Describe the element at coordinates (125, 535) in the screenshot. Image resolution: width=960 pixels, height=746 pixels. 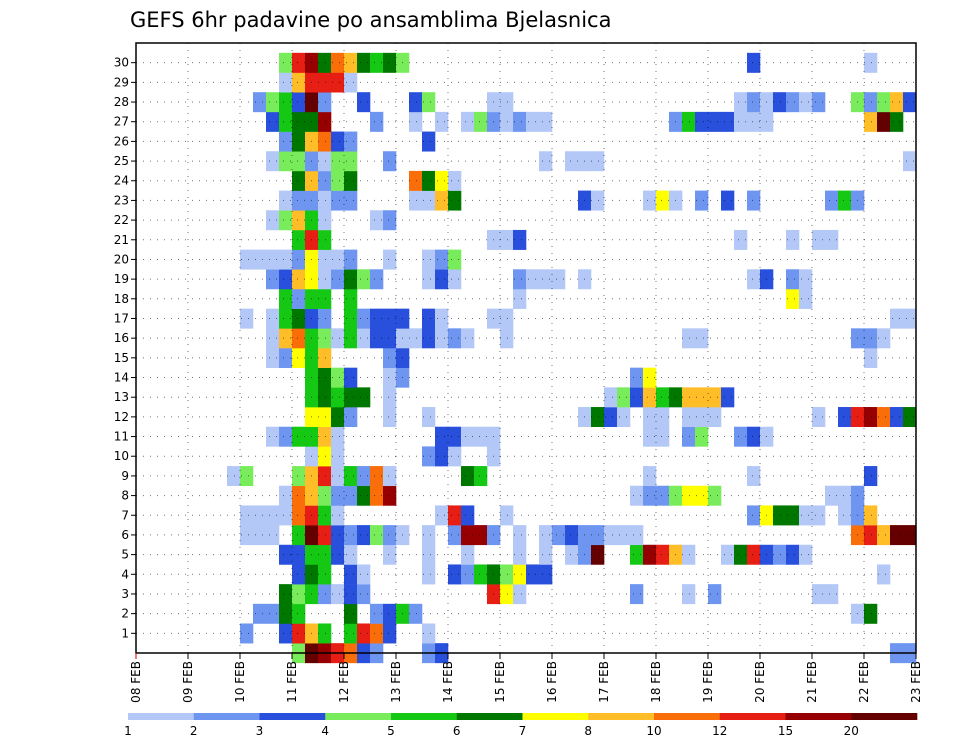
I see `y-tick-label: 6` at that location.